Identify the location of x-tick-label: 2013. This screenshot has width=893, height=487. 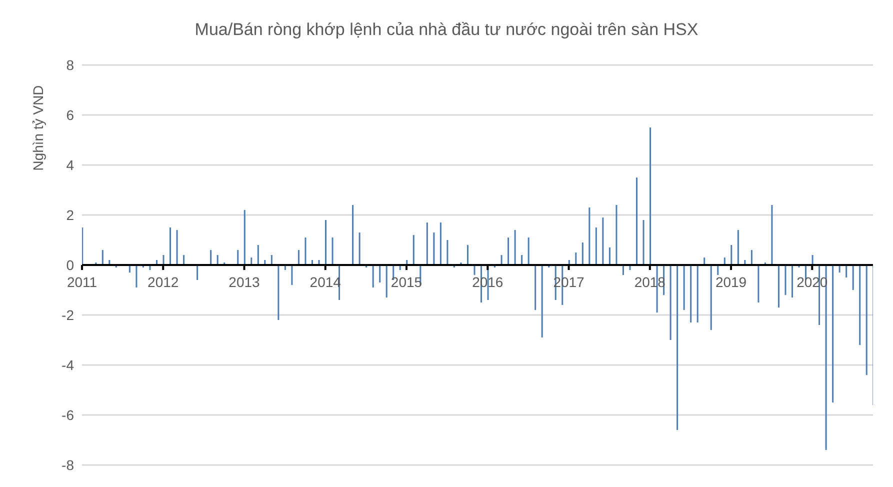
(244, 282).